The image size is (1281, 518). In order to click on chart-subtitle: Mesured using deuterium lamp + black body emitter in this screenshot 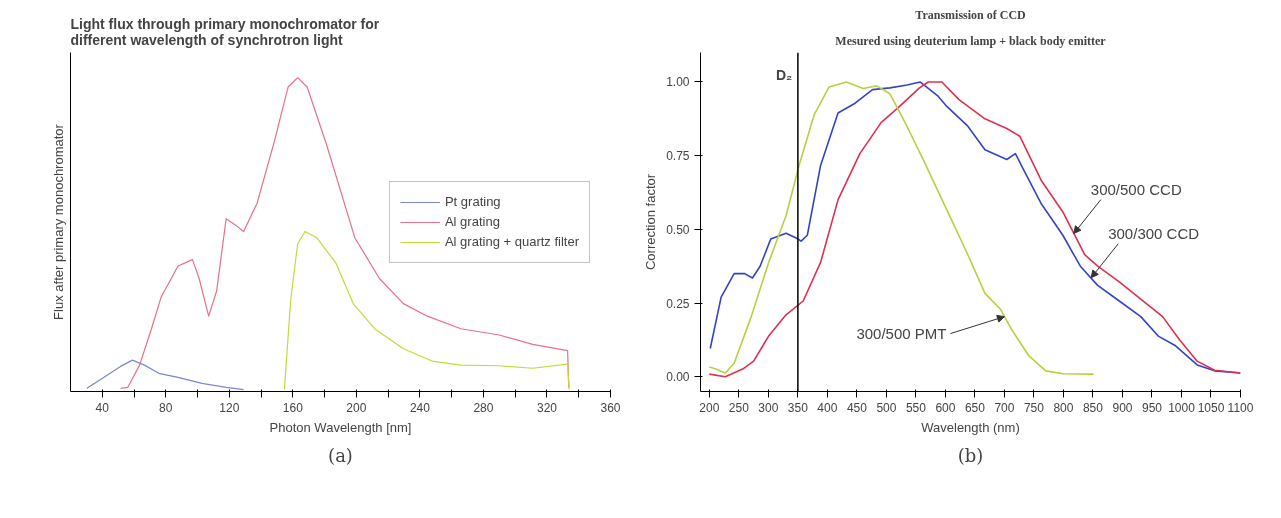, I will do `click(971, 40)`.